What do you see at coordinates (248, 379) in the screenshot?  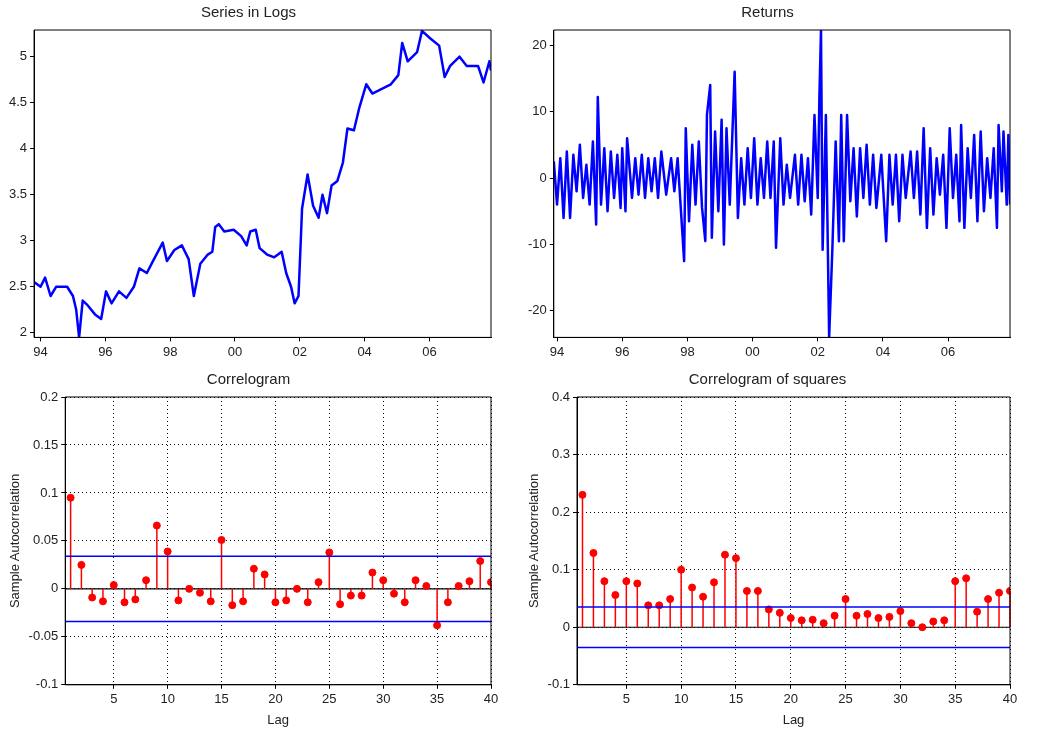 I see `chart-title: Correlogram` at bounding box center [248, 379].